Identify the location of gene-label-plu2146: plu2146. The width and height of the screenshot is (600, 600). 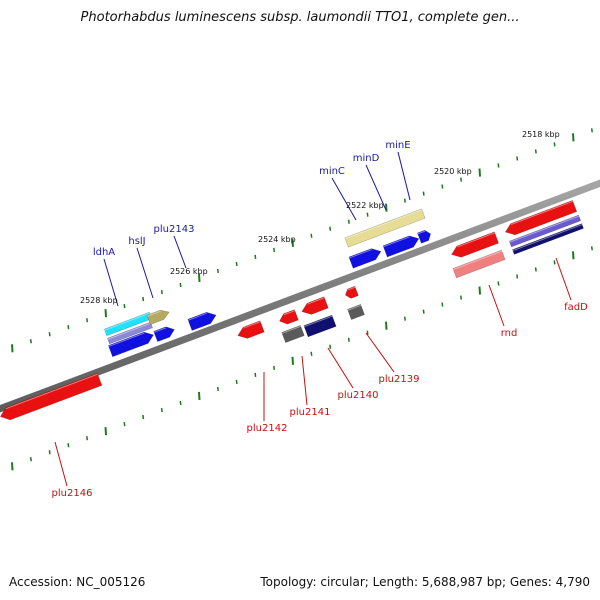
(72, 493).